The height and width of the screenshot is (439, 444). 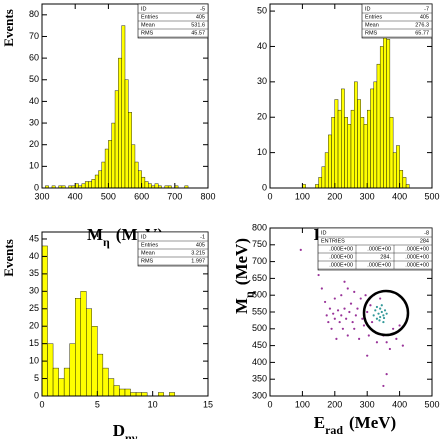 I want to click on y-tick-label: 700, so click(x=259, y=261).